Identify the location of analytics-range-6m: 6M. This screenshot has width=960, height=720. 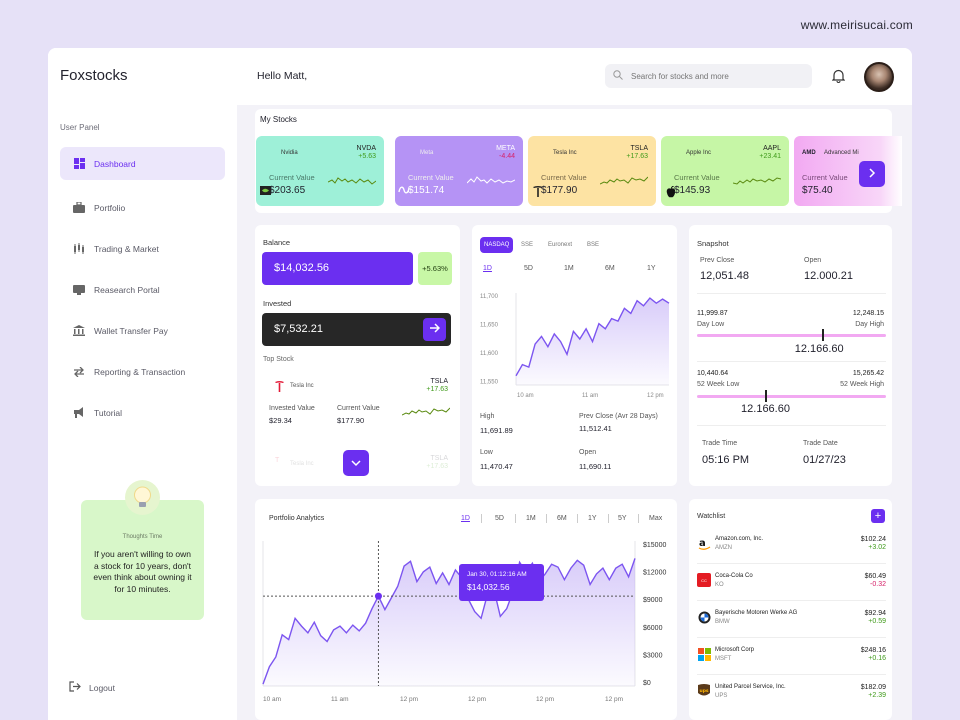
(562, 518).